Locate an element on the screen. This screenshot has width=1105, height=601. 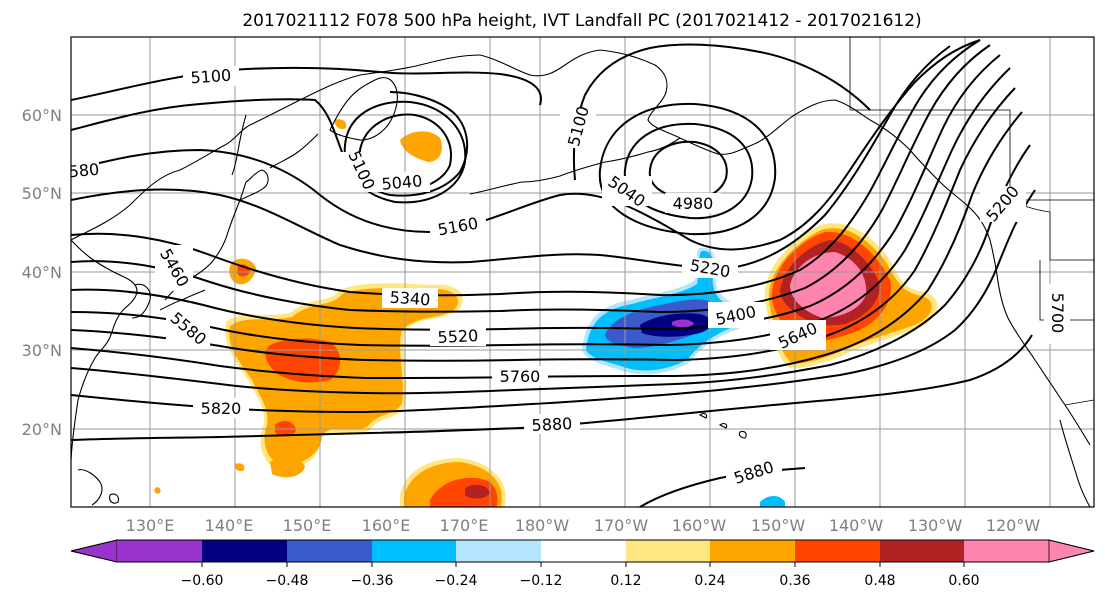
shade-darkred-south is located at coordinates (477, 491).